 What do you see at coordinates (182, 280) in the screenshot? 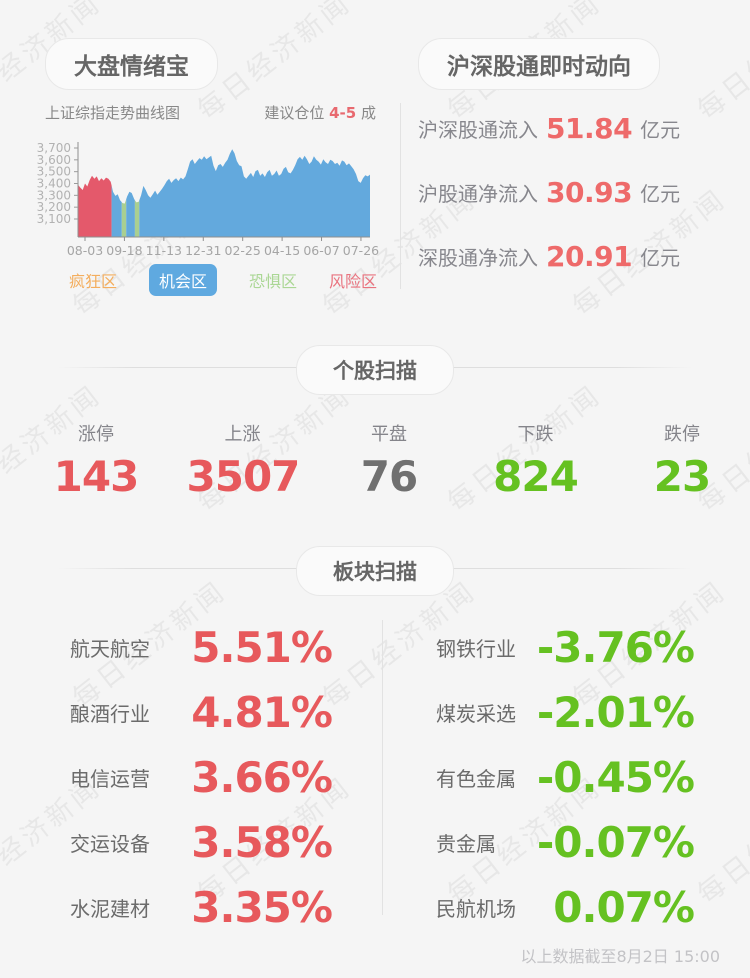
I see `legend-item-opportunity-zone: 机会区` at bounding box center [182, 280].